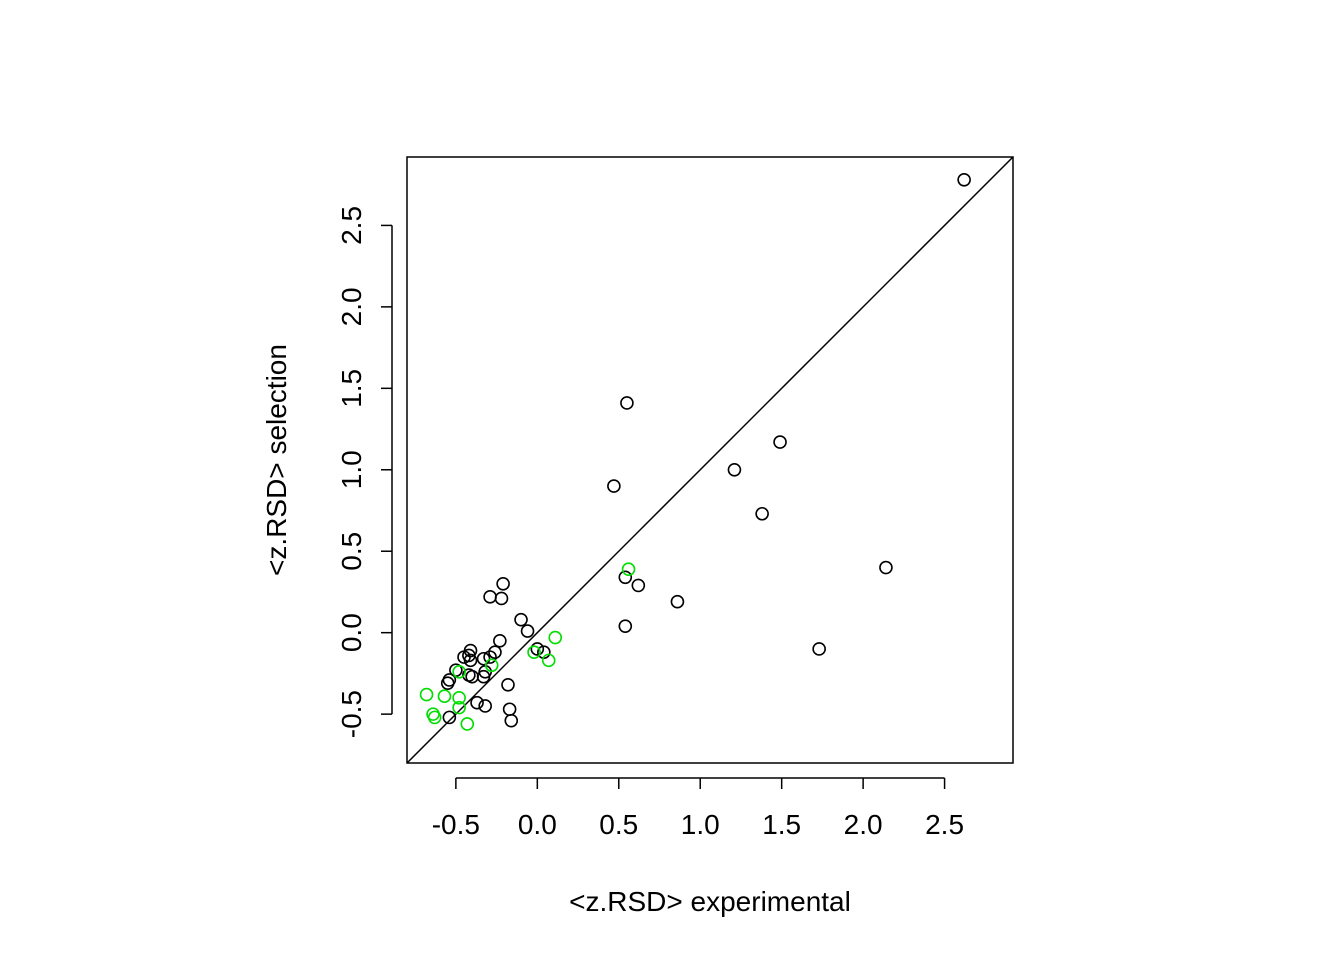 The image size is (1344, 960). Describe the element at coordinates (710, 901) in the screenshot. I see `x-axis-label: <z.RSD> experimental` at that location.